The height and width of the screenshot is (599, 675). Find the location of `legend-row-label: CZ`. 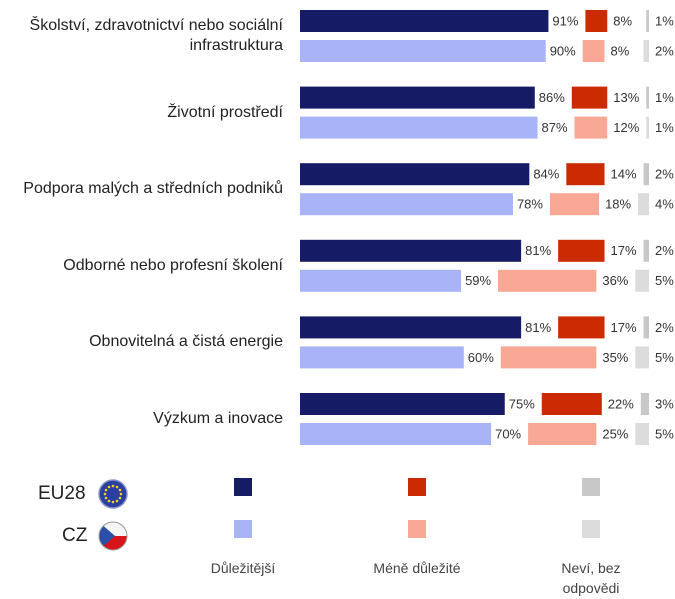

legend-row-label: CZ is located at coordinates (75, 535).